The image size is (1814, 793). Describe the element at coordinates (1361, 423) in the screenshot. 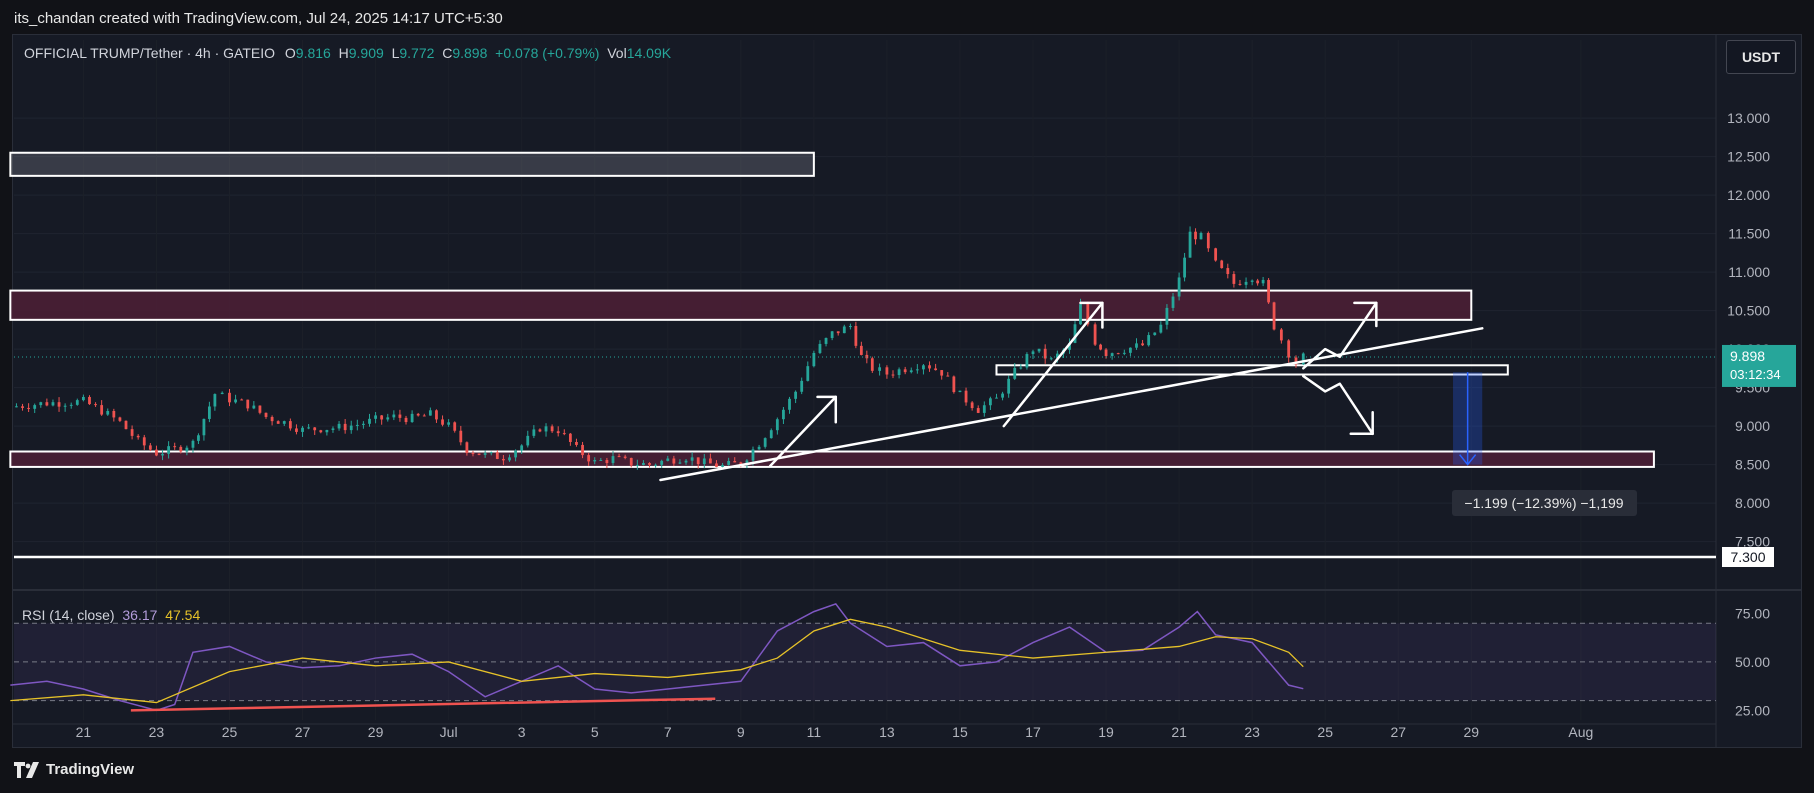

I see `bearish-arrow-head` at that location.